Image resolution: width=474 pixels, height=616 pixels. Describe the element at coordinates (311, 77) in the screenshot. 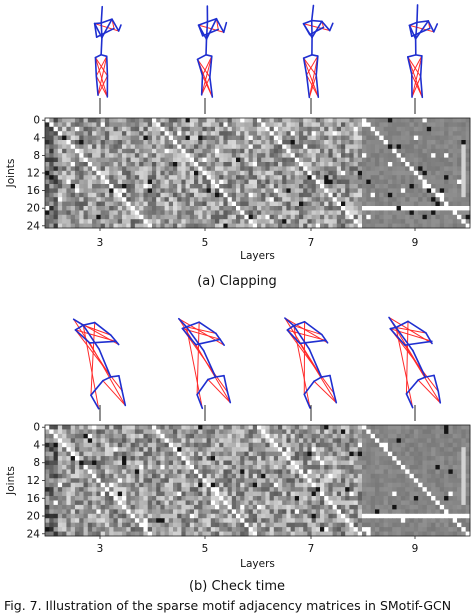

I see `motif-edge` at that location.